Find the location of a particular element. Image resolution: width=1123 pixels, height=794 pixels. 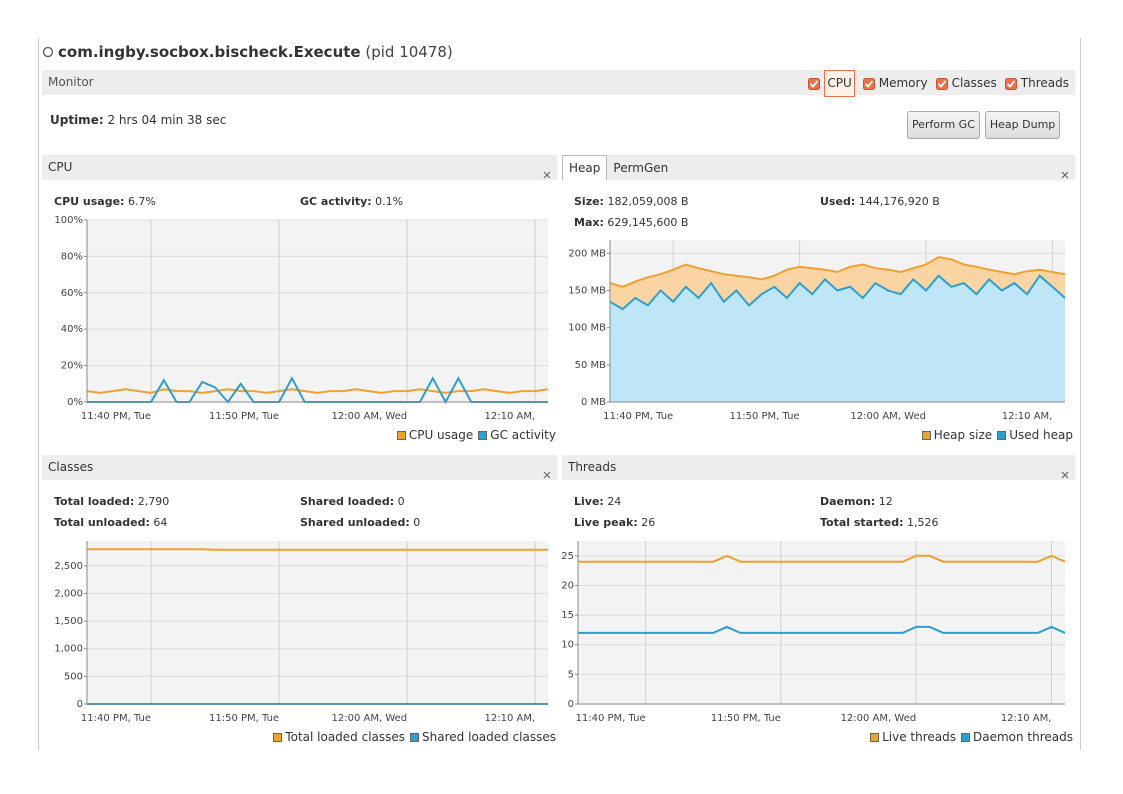

panel-header: Threads is located at coordinates (818, 467).